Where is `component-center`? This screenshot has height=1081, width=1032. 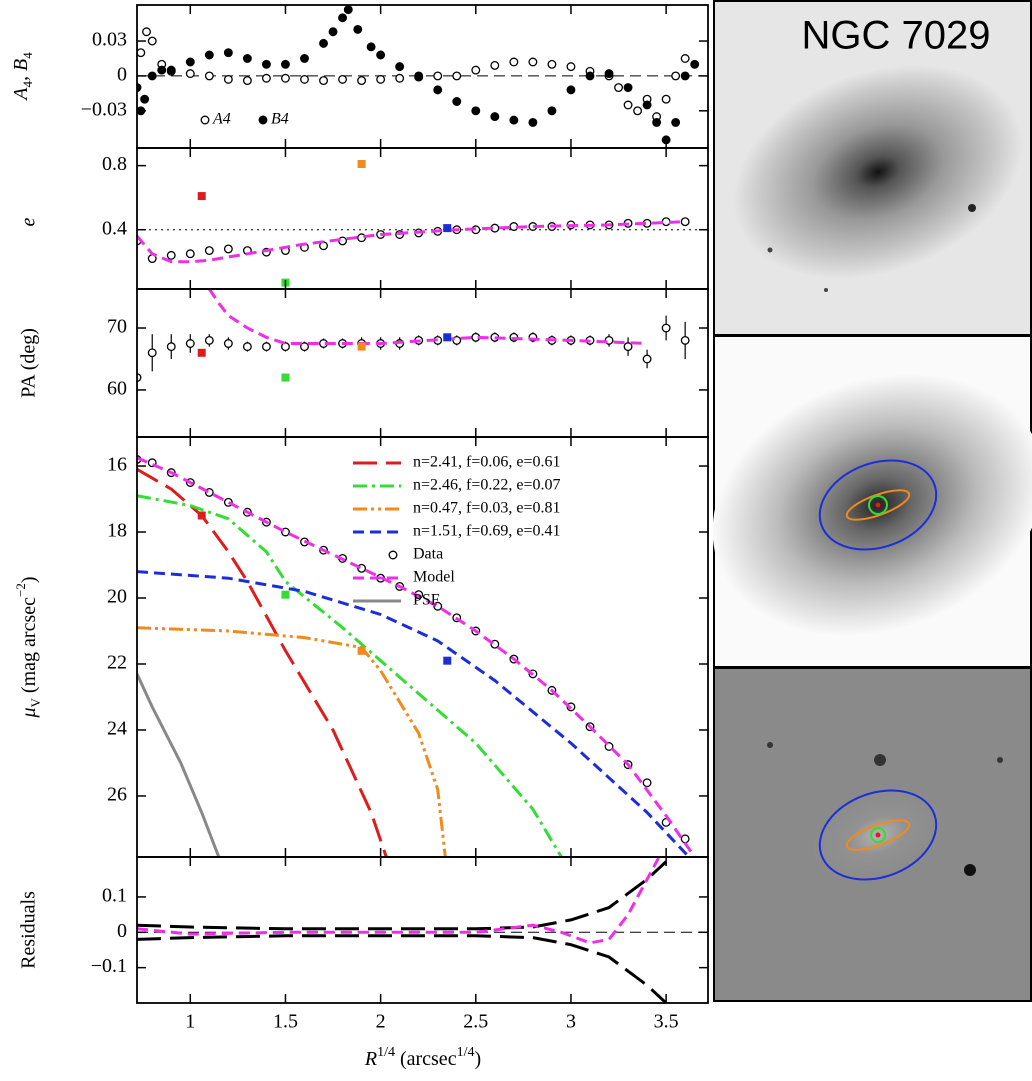 component-center is located at coordinates (878, 835).